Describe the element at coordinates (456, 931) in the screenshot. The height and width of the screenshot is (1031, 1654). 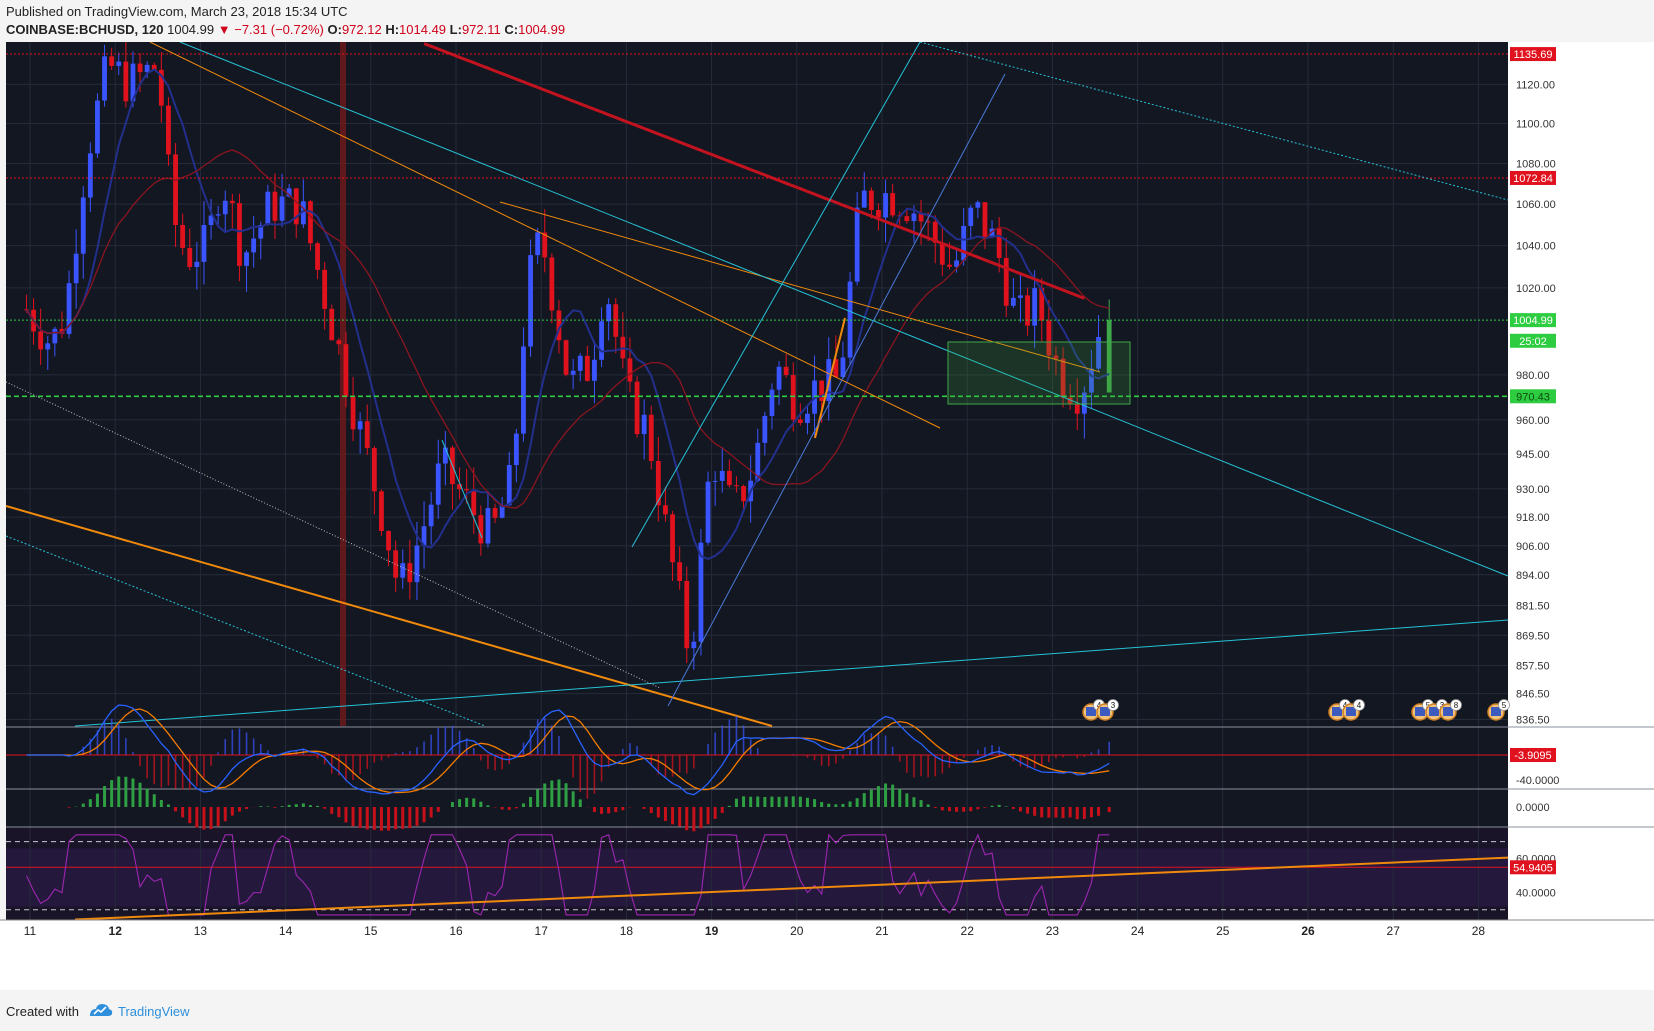
I see `time-tick-label: 16` at that location.